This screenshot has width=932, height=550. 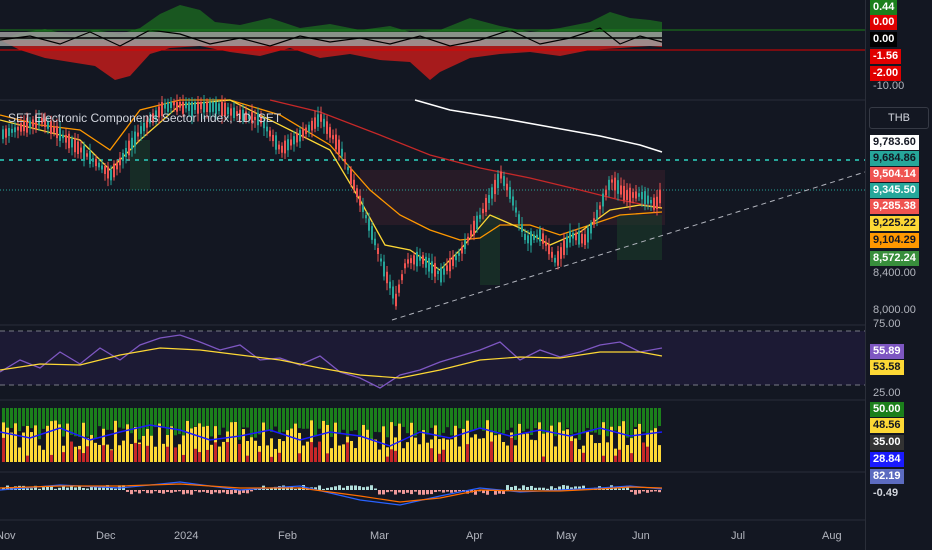 What do you see at coordinates (899, 118) in the screenshot?
I see `currency-selector: THB` at bounding box center [899, 118].